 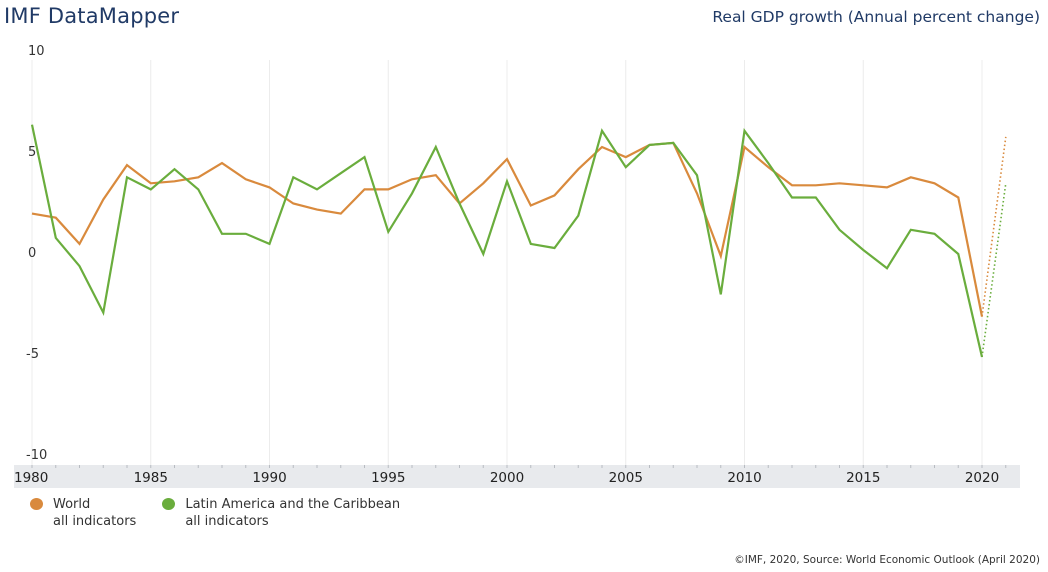 I want to click on projection-line-lac, so click(x=994, y=270).